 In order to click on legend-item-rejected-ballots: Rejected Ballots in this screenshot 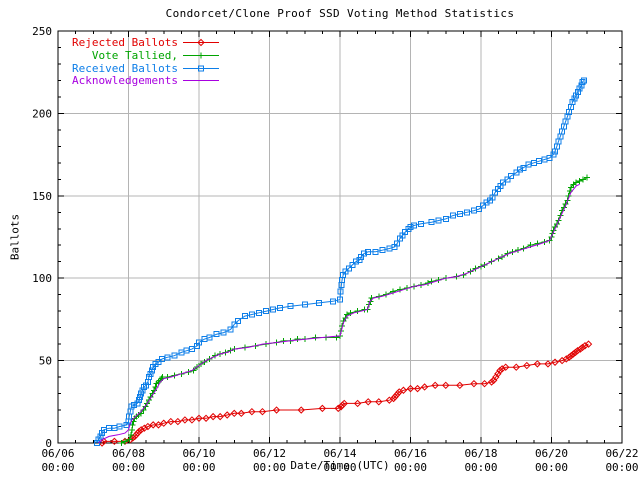, I will do `click(141, 42)`.